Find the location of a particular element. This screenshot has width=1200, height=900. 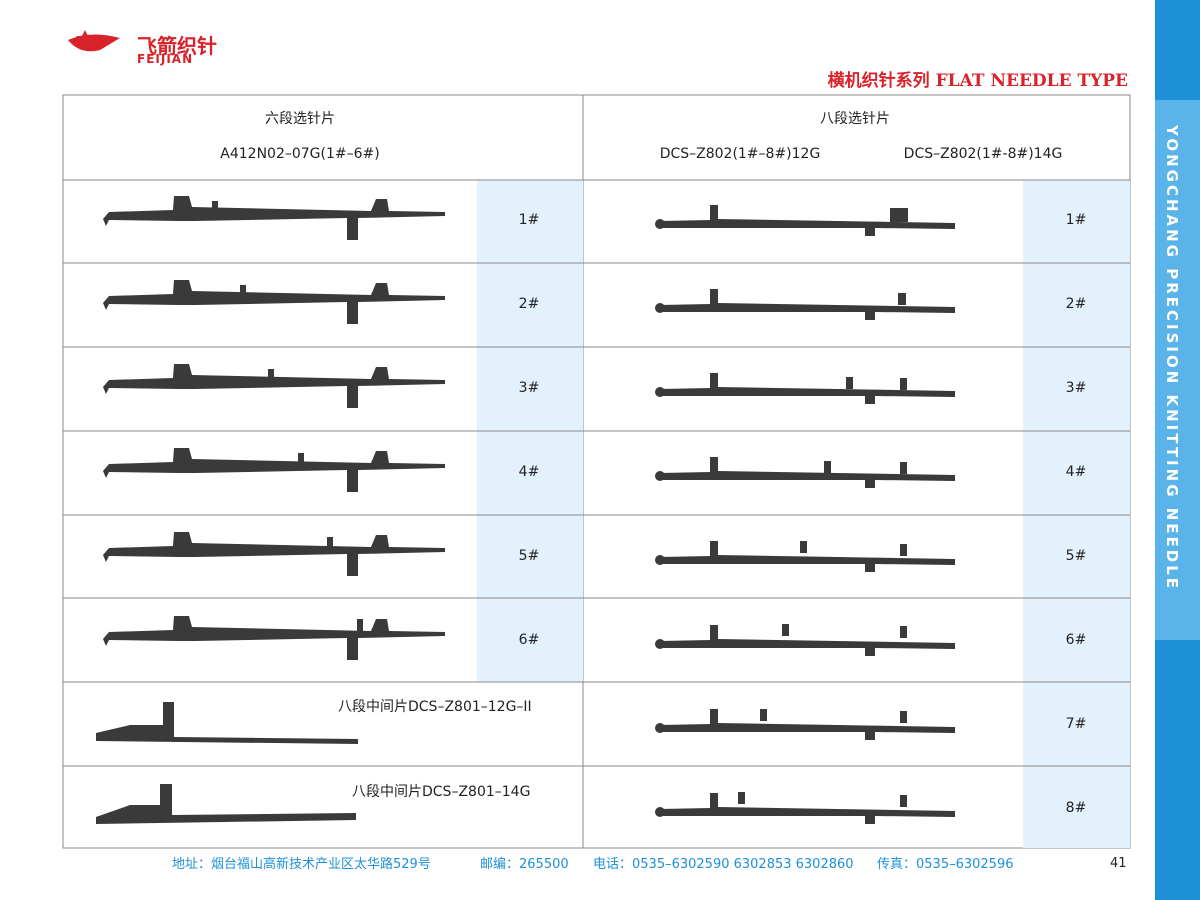

side-text: YONGCHANG PRECISION KNITTING NEEDLE is located at coordinates (1172, 358).